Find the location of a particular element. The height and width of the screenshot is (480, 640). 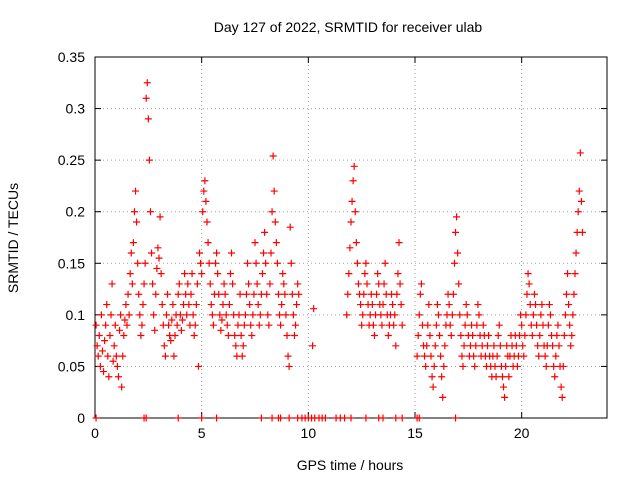

y-axis-label: SRMTID / TECUs is located at coordinates (13, 238).